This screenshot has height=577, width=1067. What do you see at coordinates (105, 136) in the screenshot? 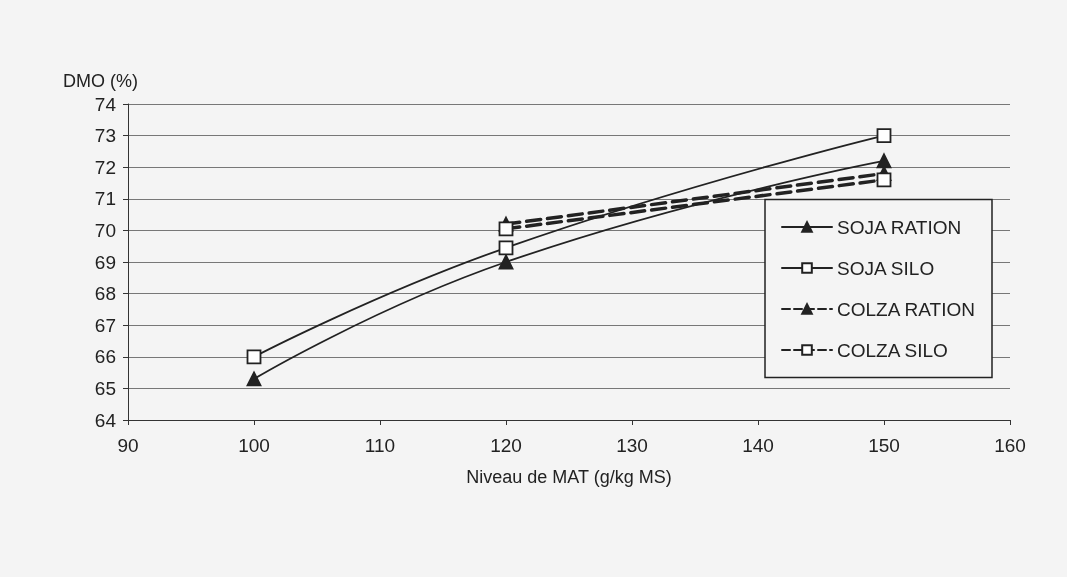
I see `y-tick-label: 73` at bounding box center [105, 136].